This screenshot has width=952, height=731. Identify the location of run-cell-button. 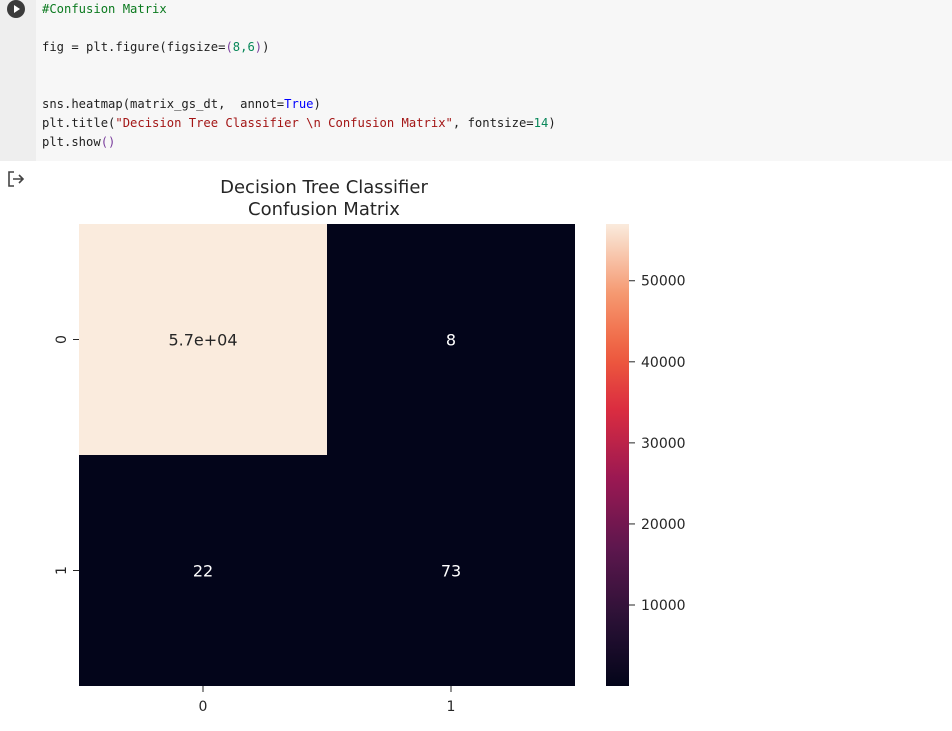
(16, 9).